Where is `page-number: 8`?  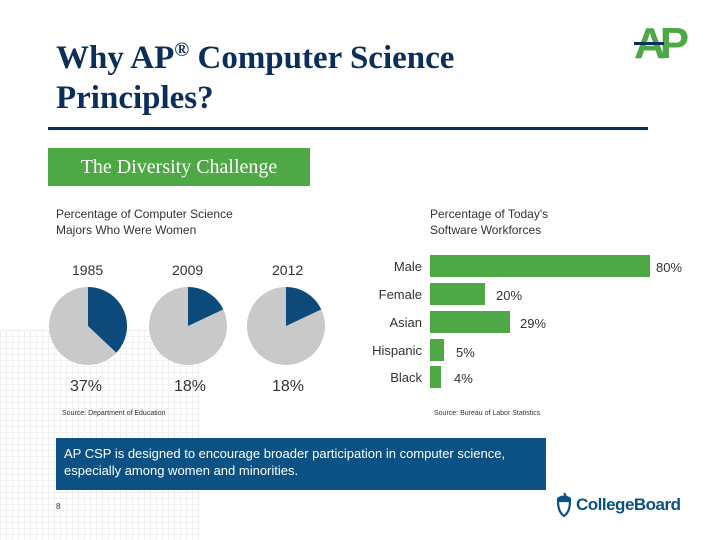 page-number: 8 is located at coordinates (58, 506).